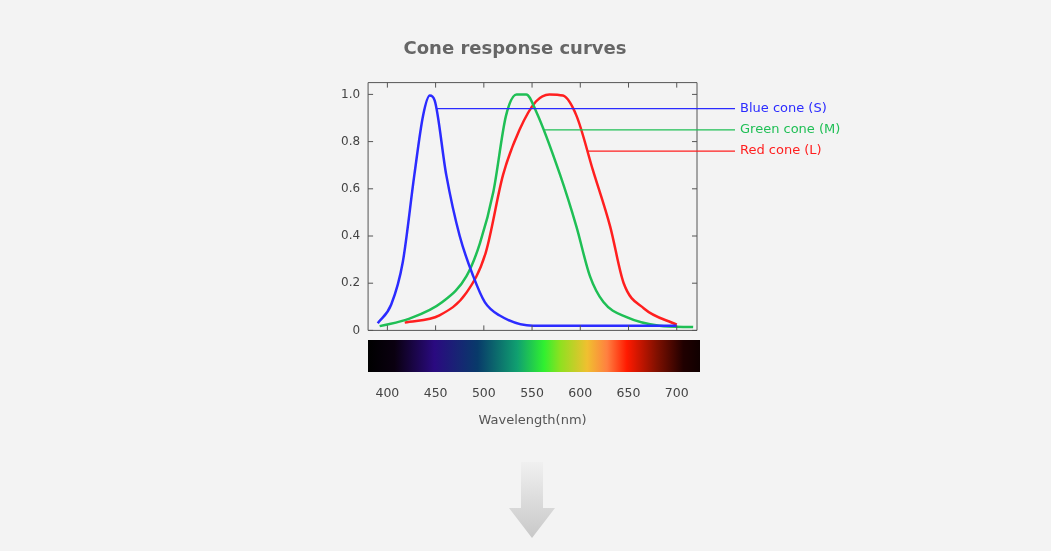  Describe the element at coordinates (387, 393) in the screenshot. I see `x-tick-label: 400` at that location.